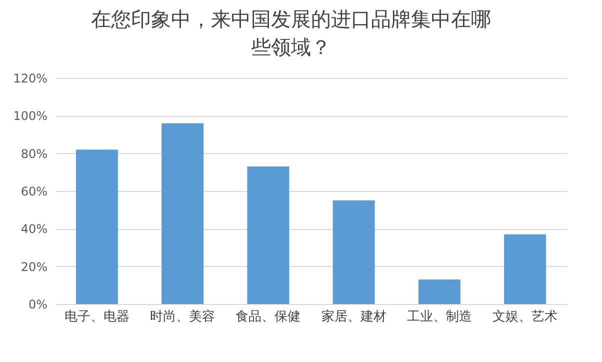  What do you see at coordinates (525, 317) in the screenshot?
I see `x-tick-label: 文娱、艺术` at bounding box center [525, 317].